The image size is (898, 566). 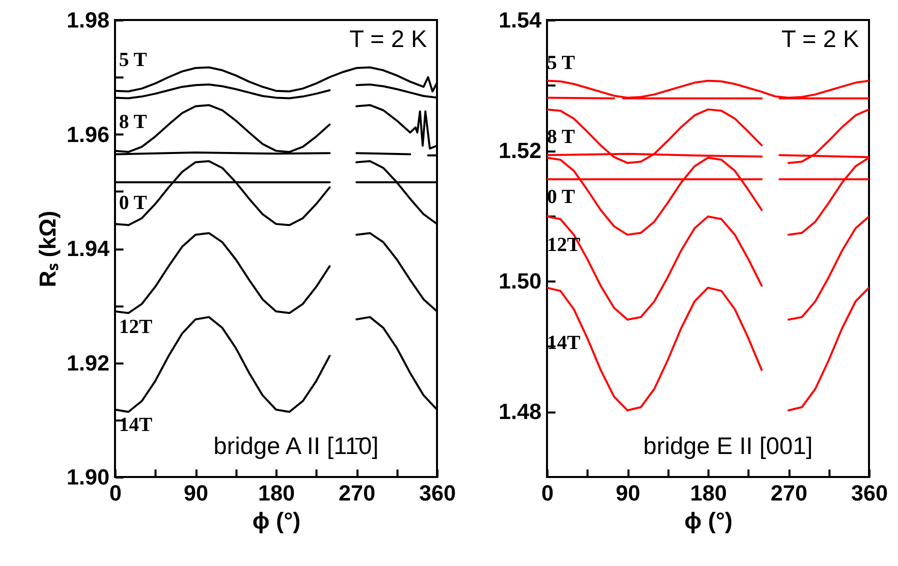 What do you see at coordinates (88, 20) in the screenshot?
I see `y-tick-label: 1.98` at bounding box center [88, 20].